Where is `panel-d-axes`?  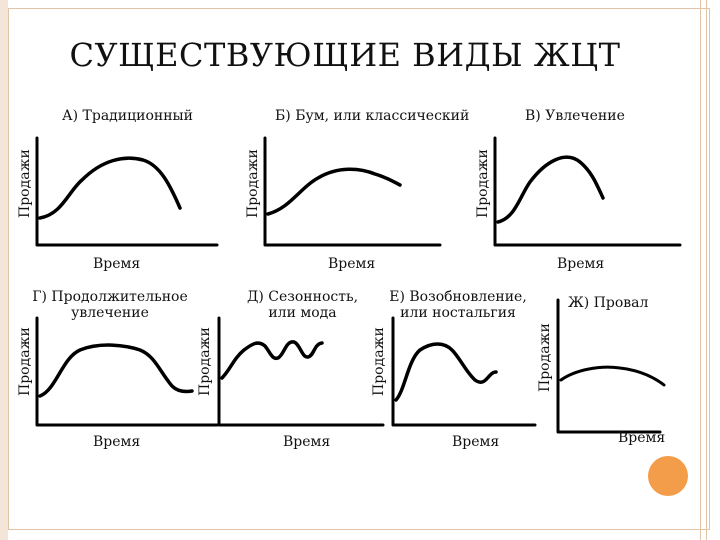 panel-d-axes is located at coordinates (301, 371).